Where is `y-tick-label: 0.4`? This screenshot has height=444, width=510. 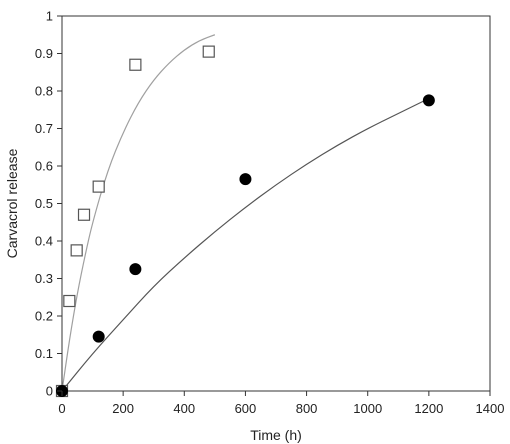
y-tick-label: 0.4 is located at coordinates (44, 241).